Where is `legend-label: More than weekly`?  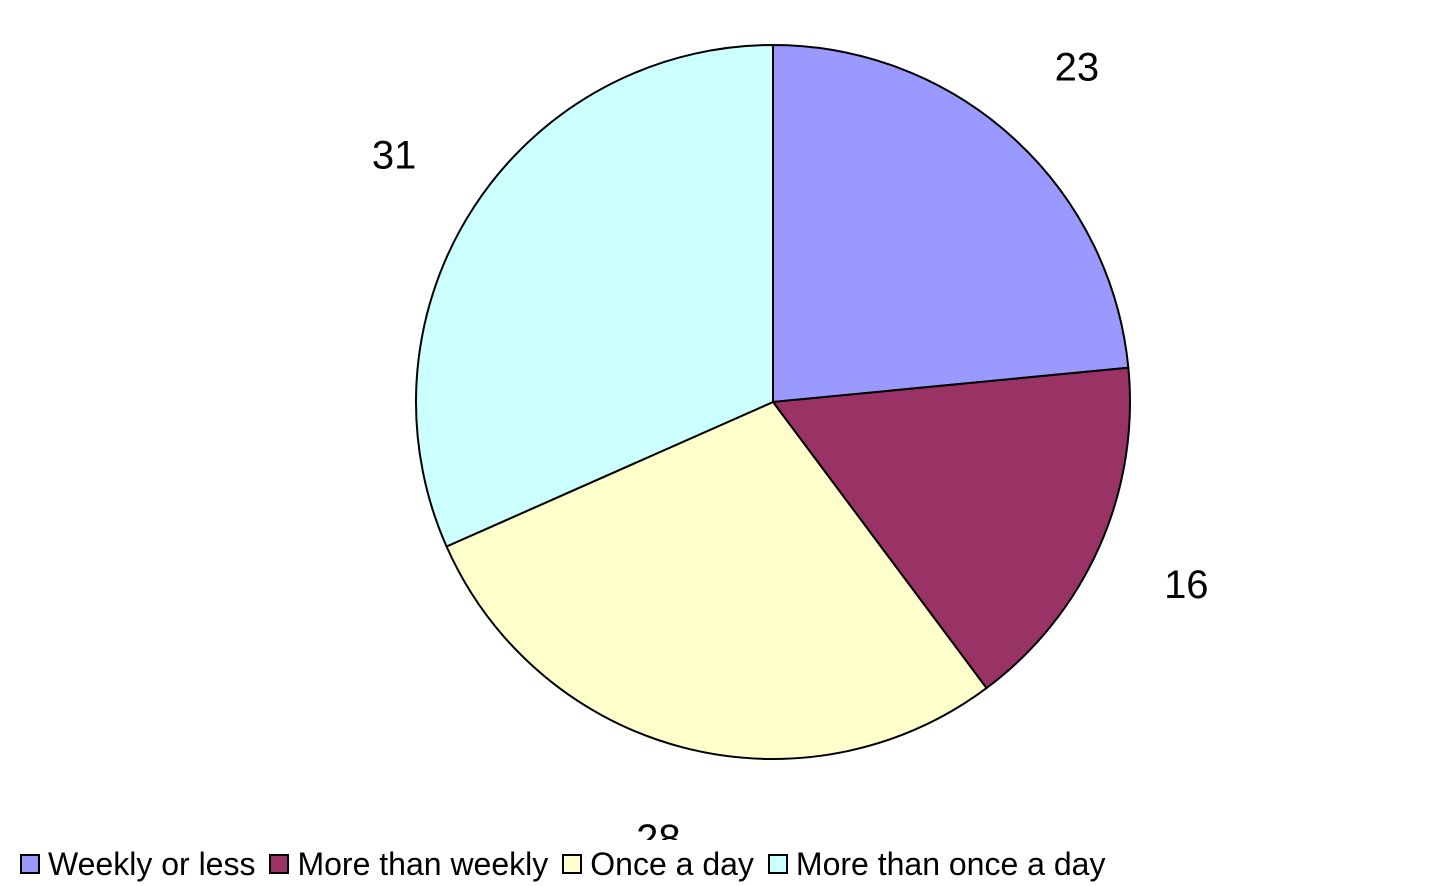 legend-label: More than weekly is located at coordinates (423, 864).